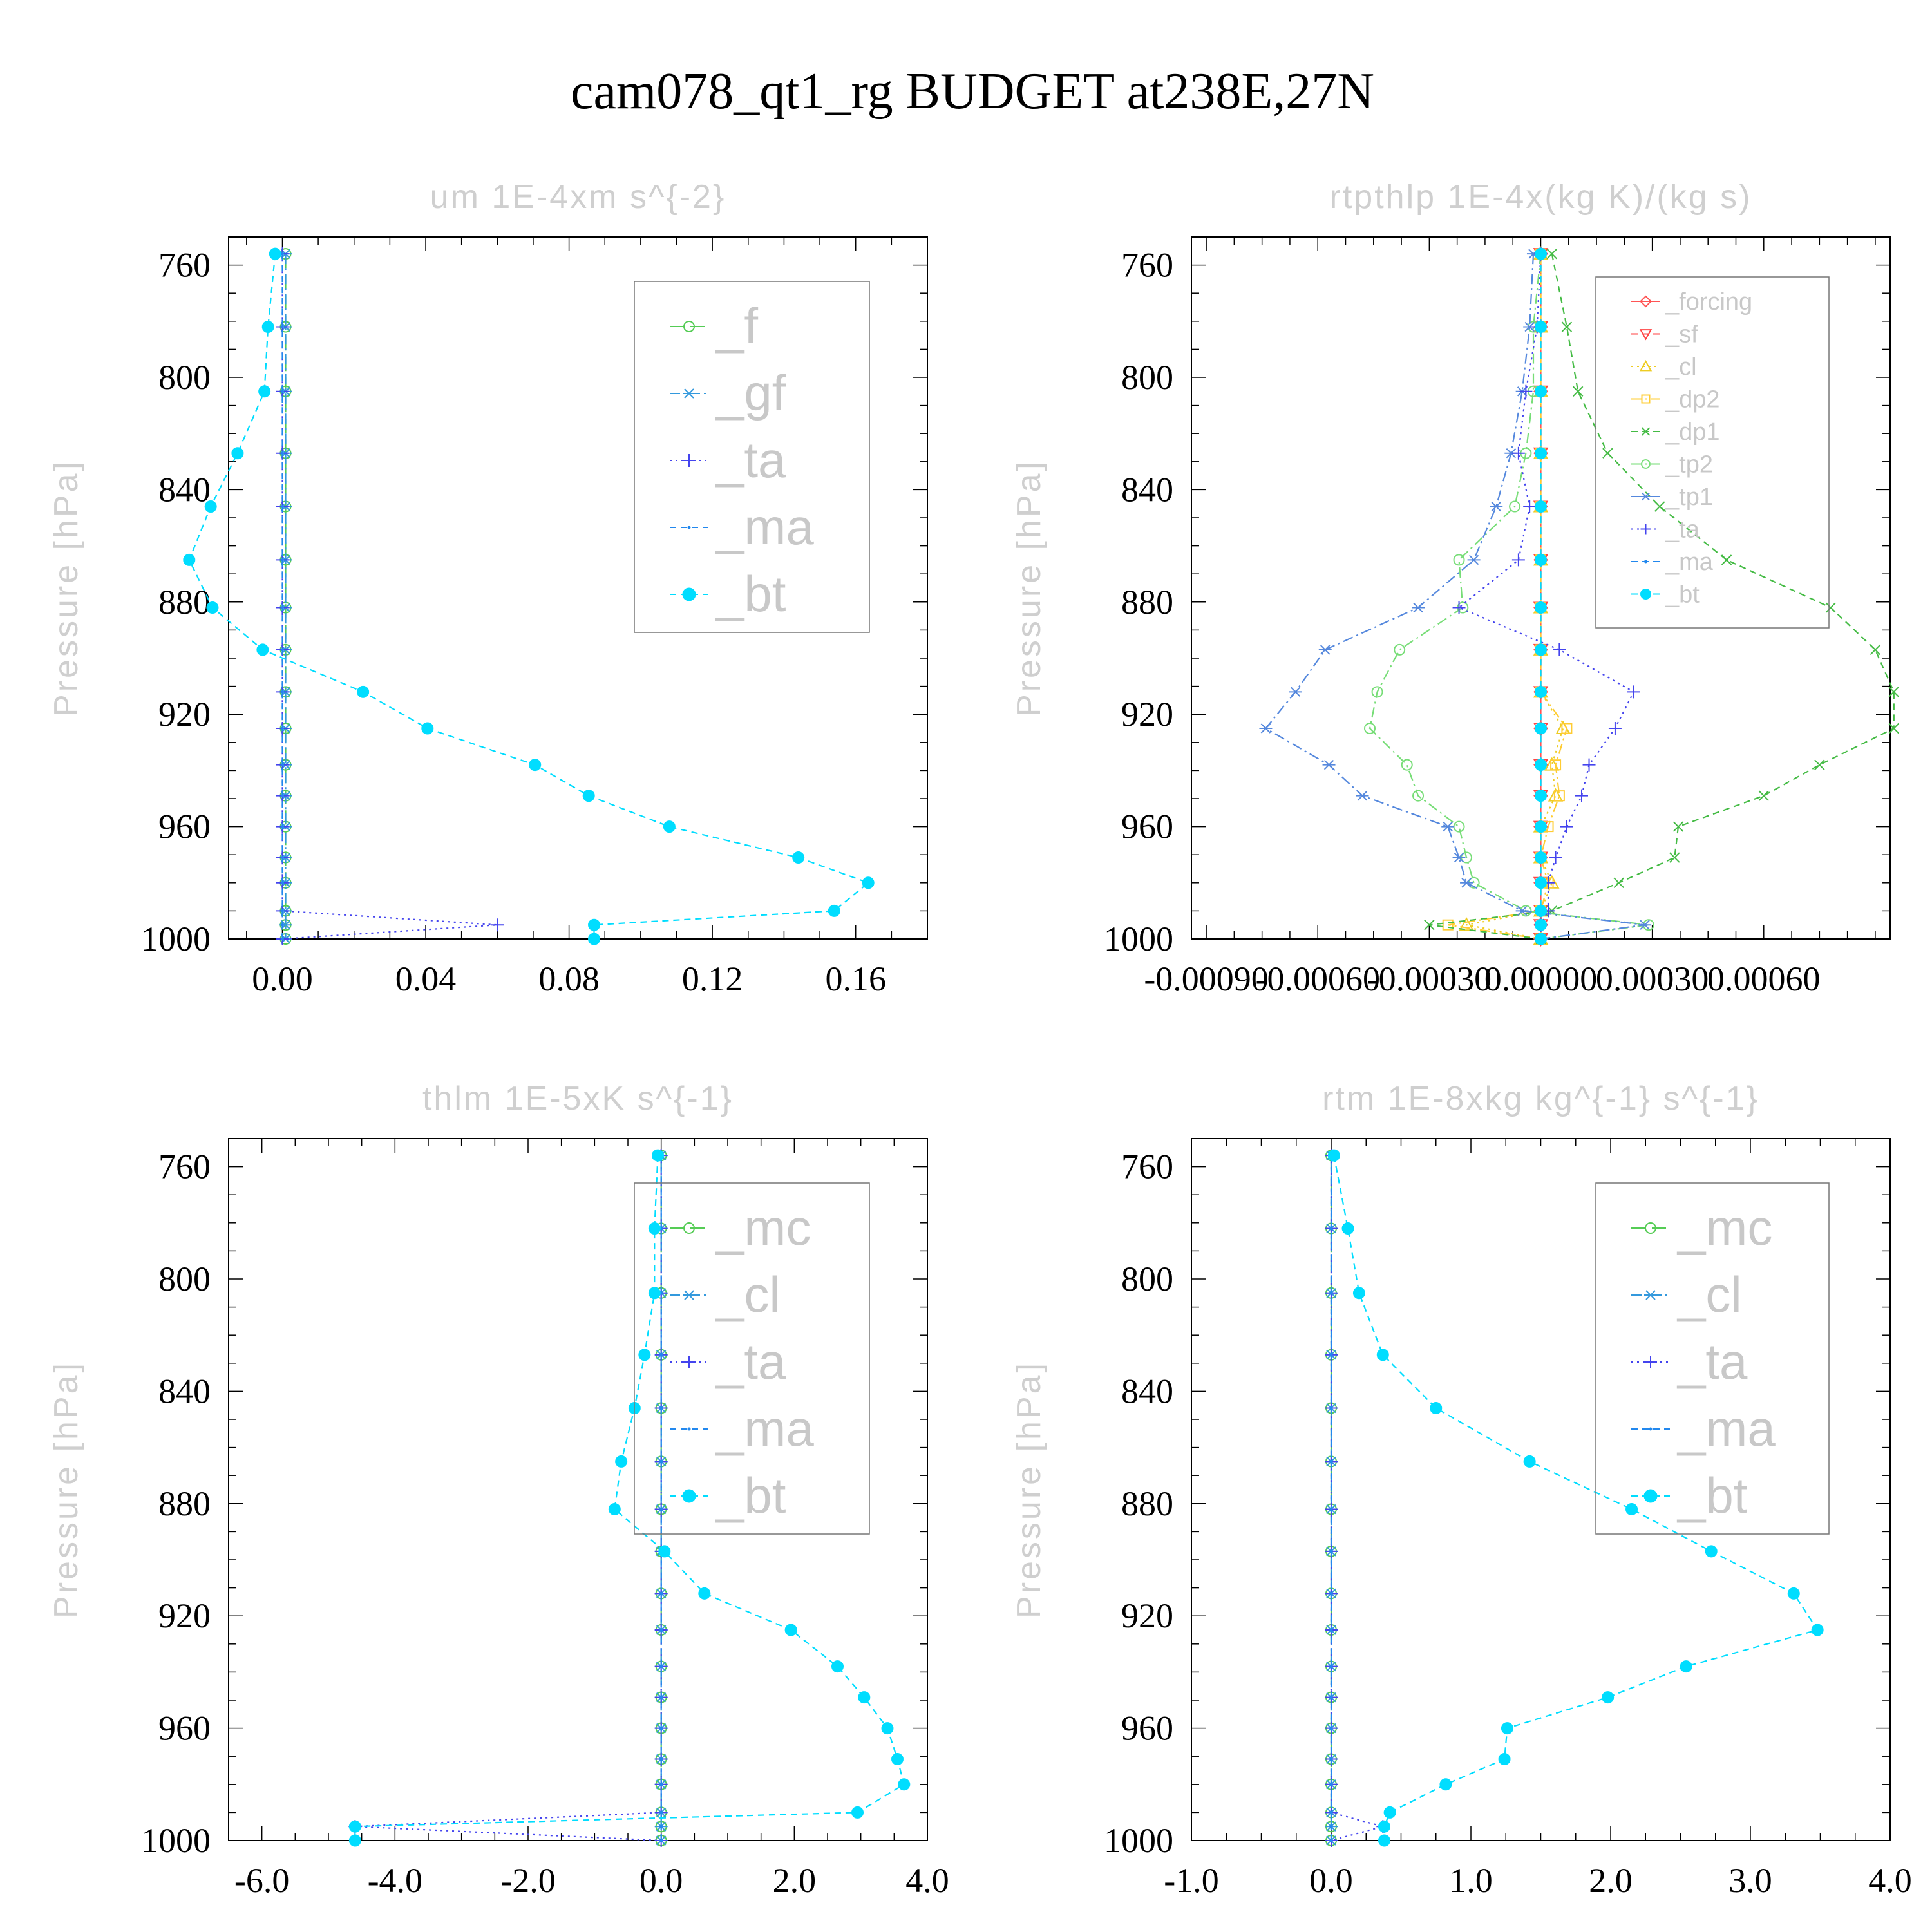 Image resolution: width=1932 pixels, height=1932 pixels. What do you see at coordinates (750, 393) in the screenshot?
I see `legend-label: _gf` at bounding box center [750, 393].